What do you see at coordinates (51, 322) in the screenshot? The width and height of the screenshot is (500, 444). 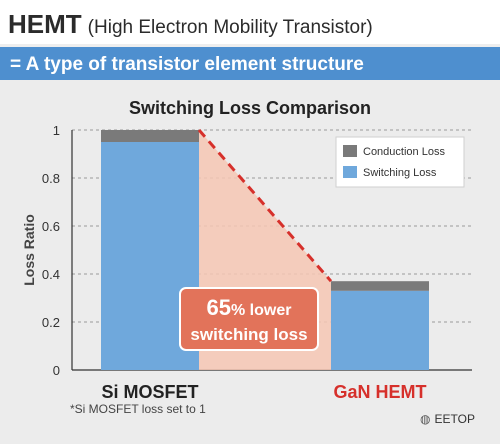 I see `y-tick-label: 0.2` at bounding box center [51, 322].